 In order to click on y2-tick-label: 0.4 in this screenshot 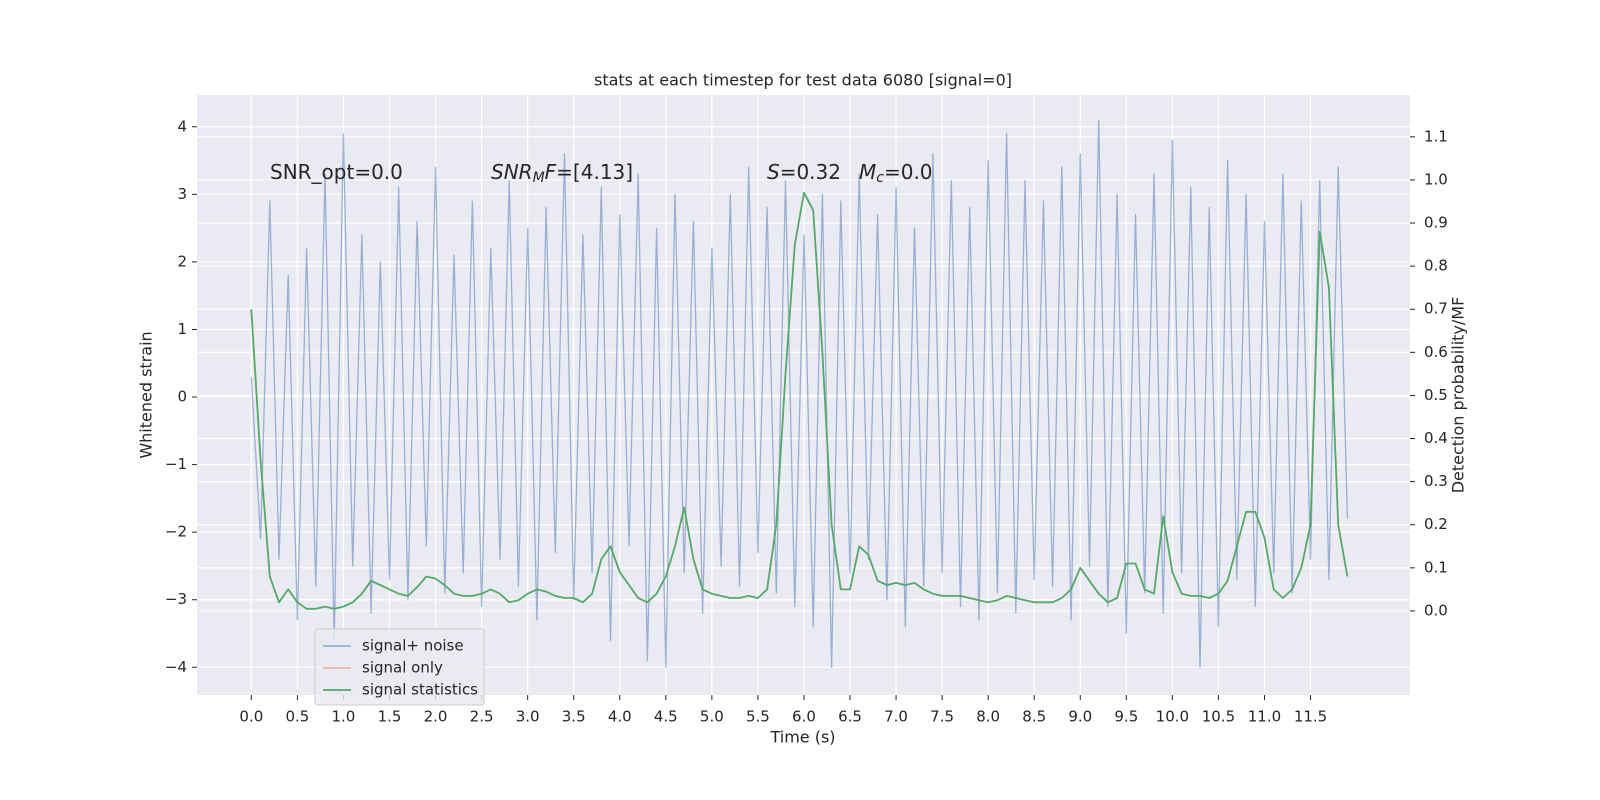, I will do `click(1436, 438)`.